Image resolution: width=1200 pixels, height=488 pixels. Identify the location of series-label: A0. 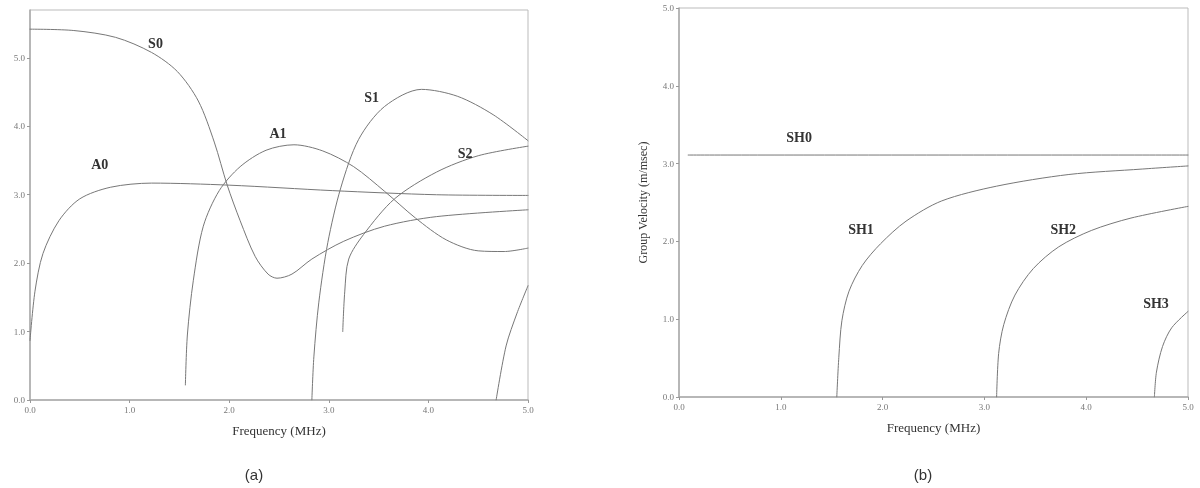
(100, 165).